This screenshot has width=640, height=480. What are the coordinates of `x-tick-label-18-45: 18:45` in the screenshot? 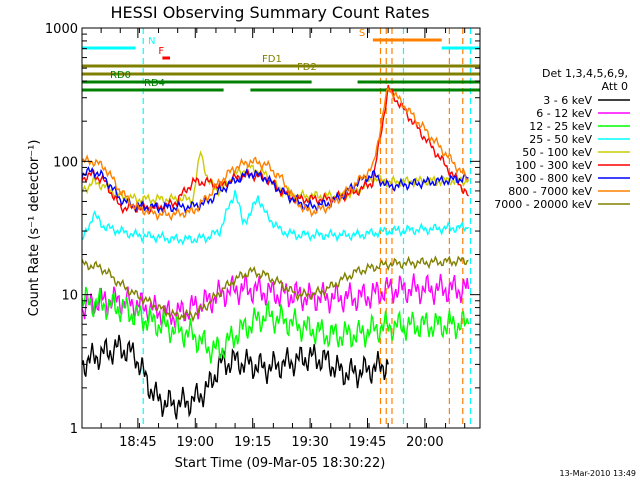 It's located at (137, 442).